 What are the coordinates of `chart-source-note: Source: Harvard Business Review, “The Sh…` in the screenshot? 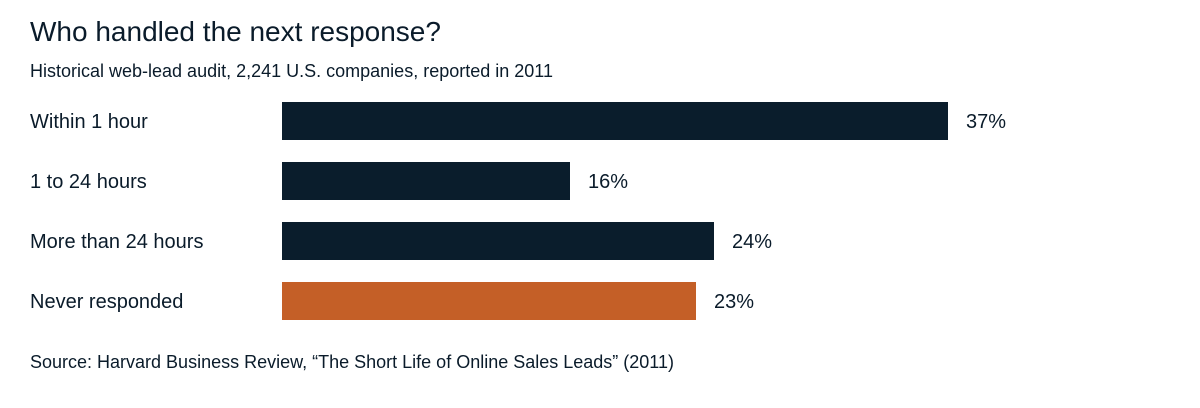 It's located at (352, 362).